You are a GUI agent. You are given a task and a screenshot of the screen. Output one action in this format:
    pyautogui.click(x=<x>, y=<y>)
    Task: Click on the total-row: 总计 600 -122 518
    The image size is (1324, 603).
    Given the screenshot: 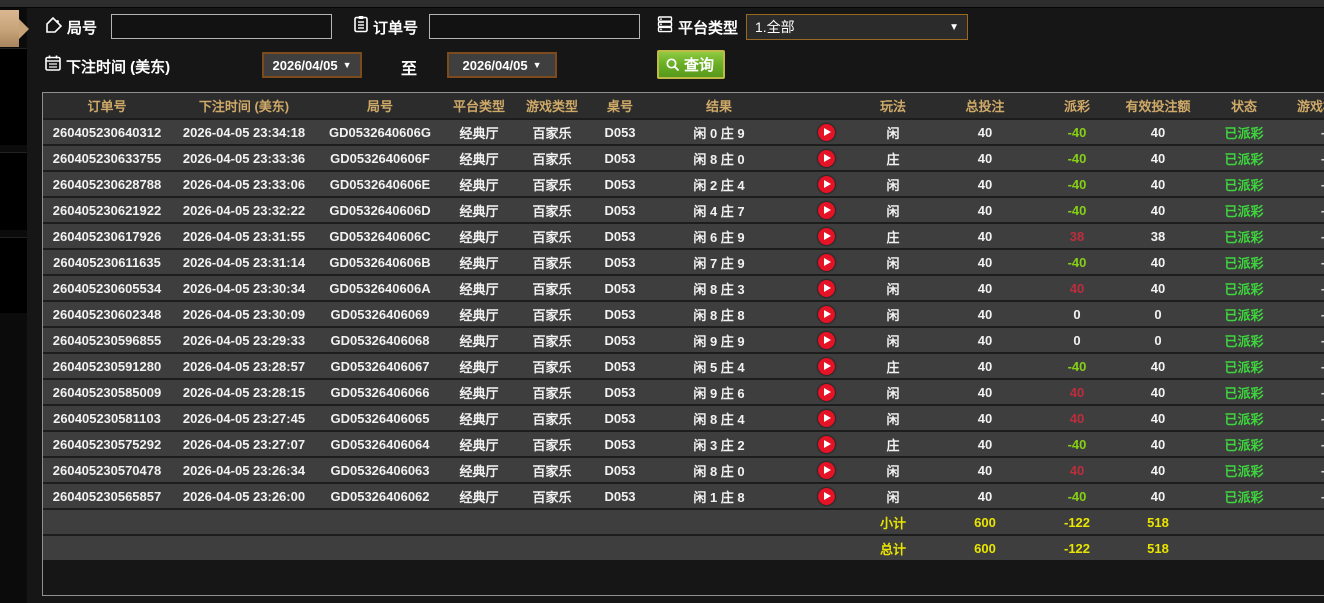 What is the action you would take?
    pyautogui.click(x=683, y=547)
    